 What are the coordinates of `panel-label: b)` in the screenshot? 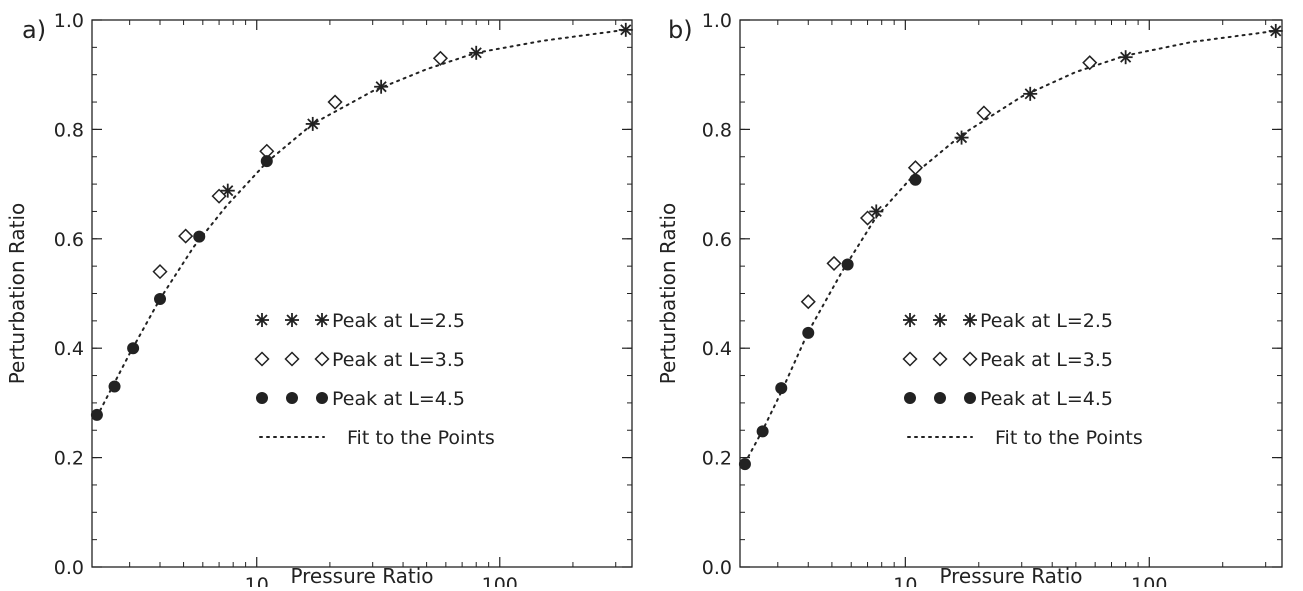 It's located at (680, 30).